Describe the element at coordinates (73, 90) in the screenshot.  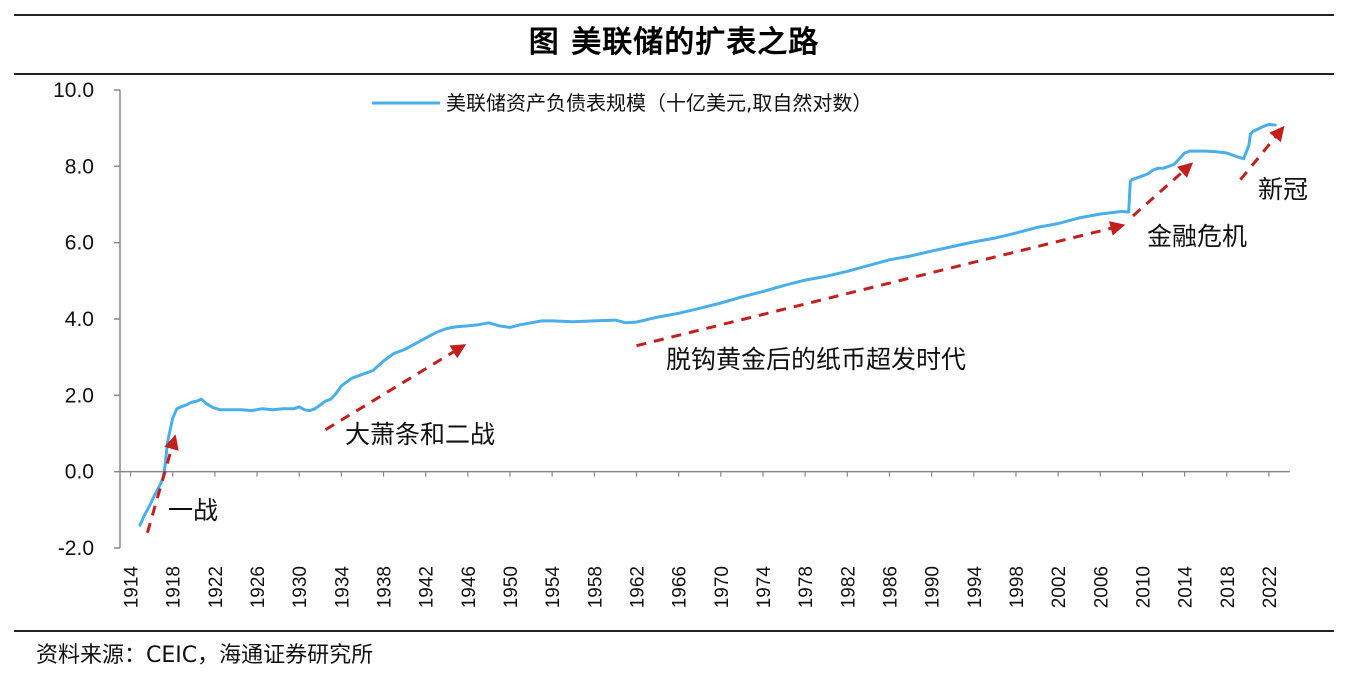
I see `y-tick-label: 10.0` at that location.